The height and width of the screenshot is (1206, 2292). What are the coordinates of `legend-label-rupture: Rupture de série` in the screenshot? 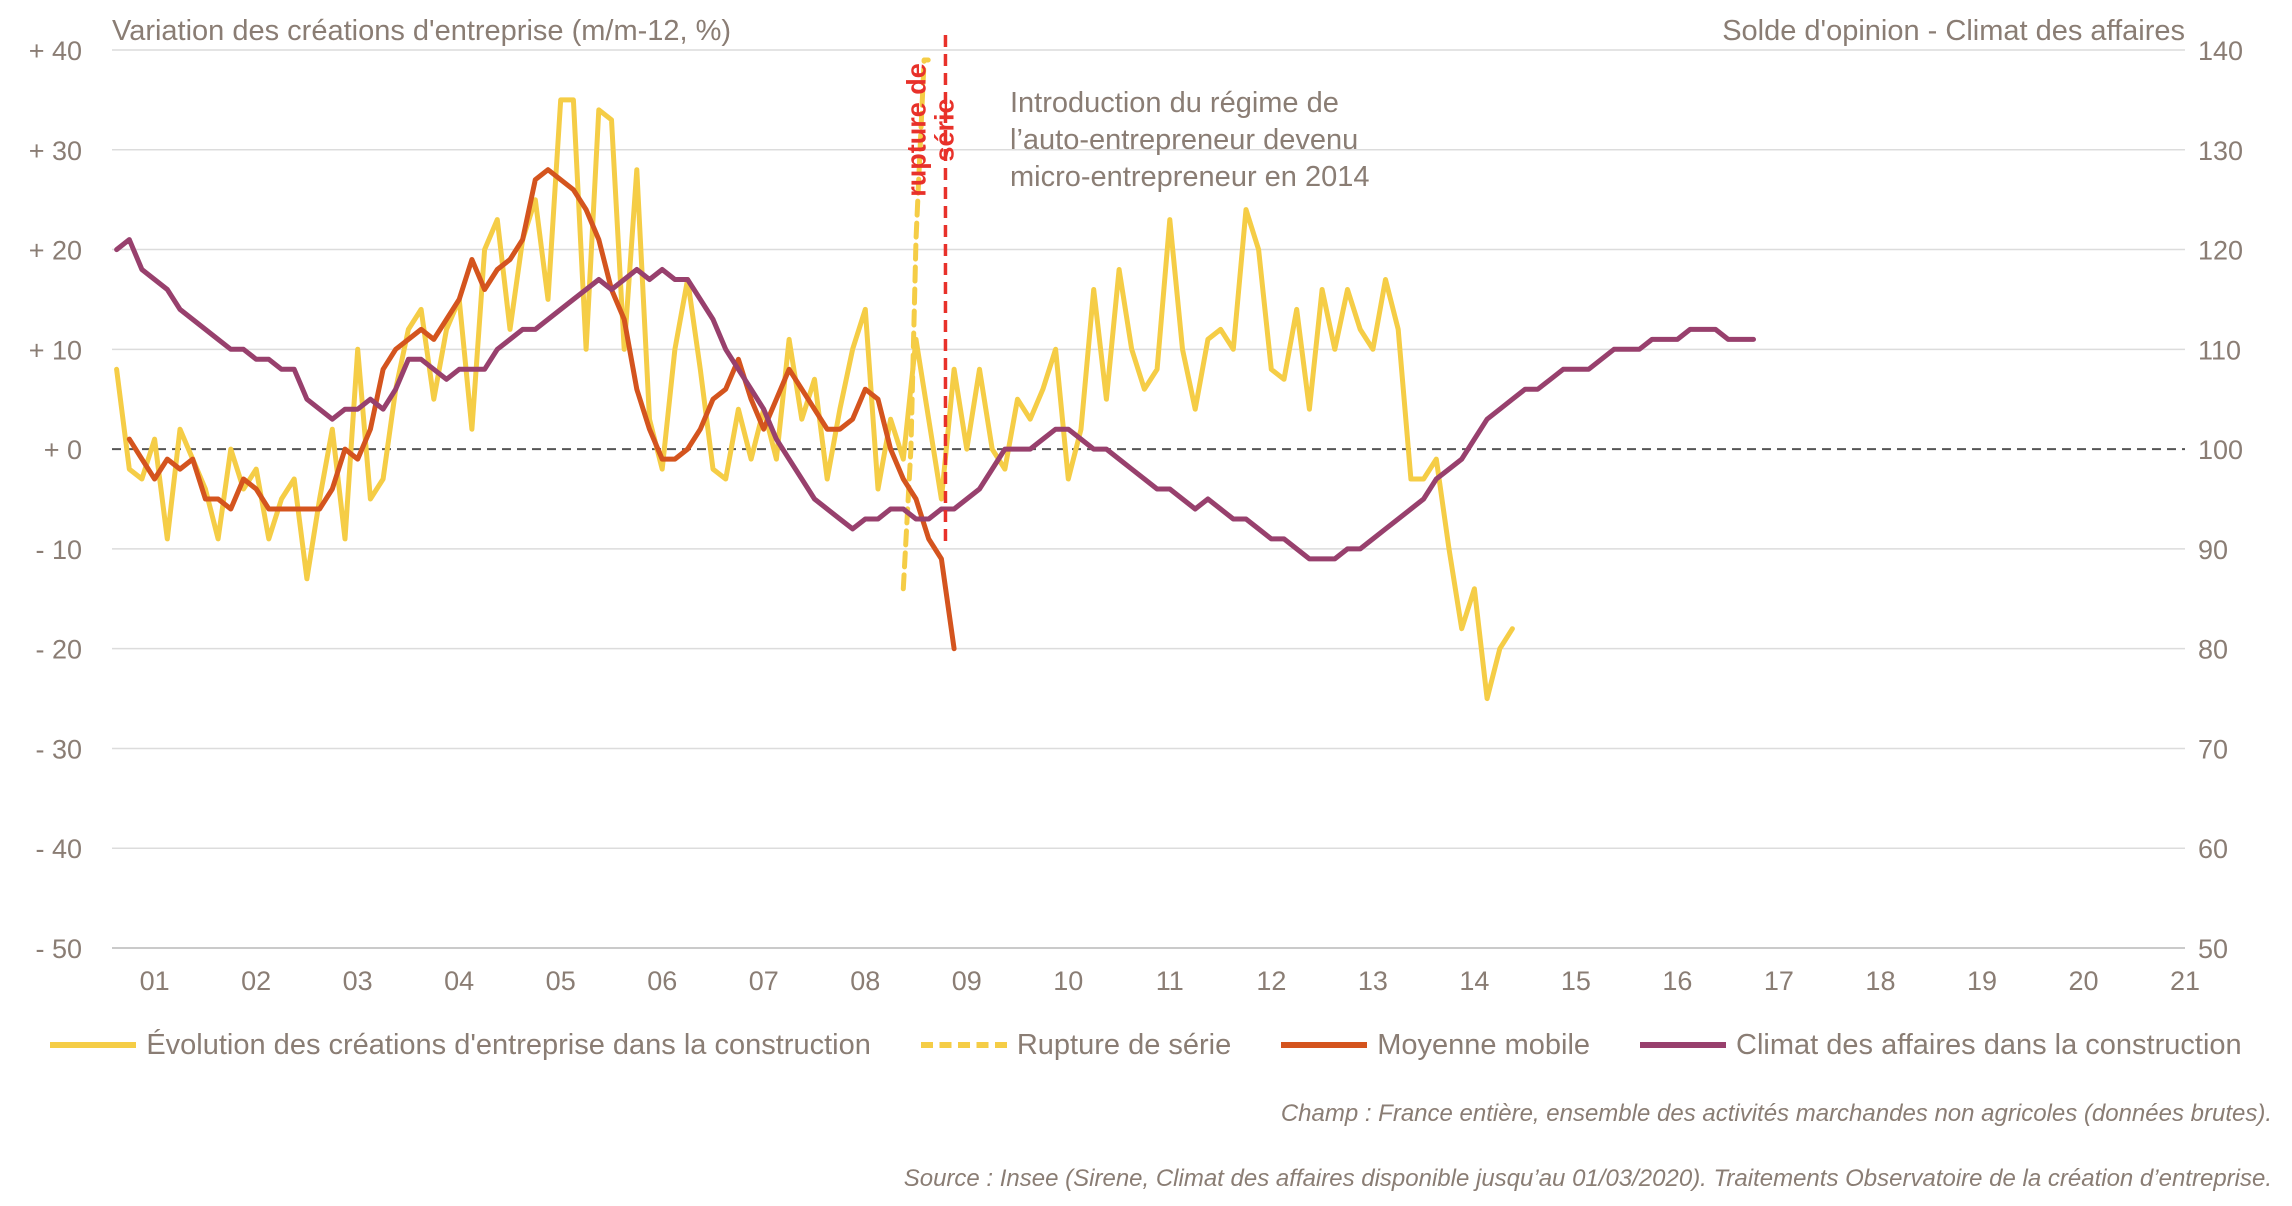 It's located at (1124, 1044).